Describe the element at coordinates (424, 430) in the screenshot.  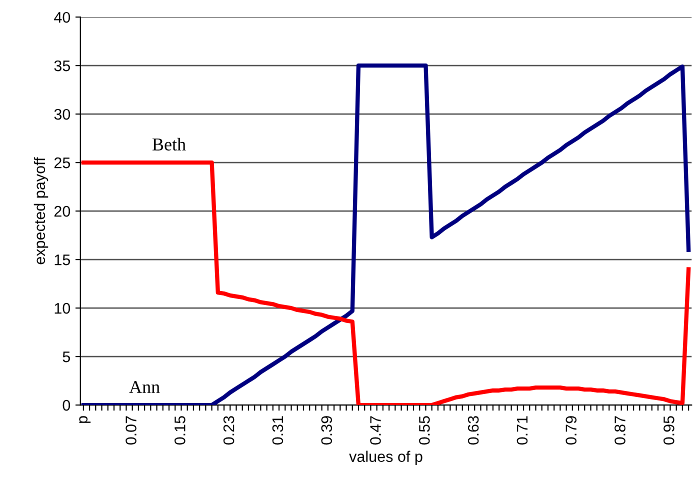
I see `x-tick-label: 0.55` at that location.